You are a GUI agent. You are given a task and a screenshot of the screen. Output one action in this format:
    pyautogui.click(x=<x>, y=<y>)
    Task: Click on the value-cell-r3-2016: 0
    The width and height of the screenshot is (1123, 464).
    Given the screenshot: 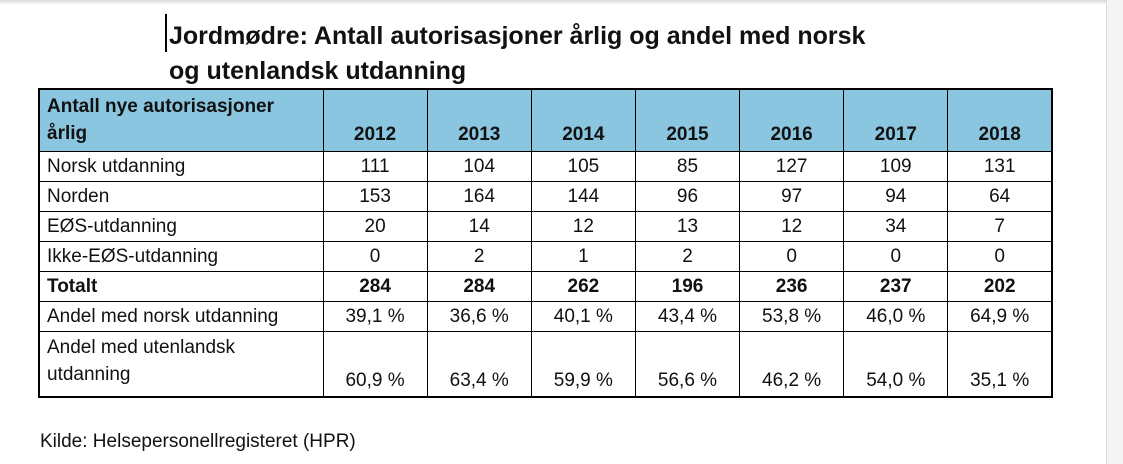 What is the action you would take?
    pyautogui.click(x=792, y=256)
    